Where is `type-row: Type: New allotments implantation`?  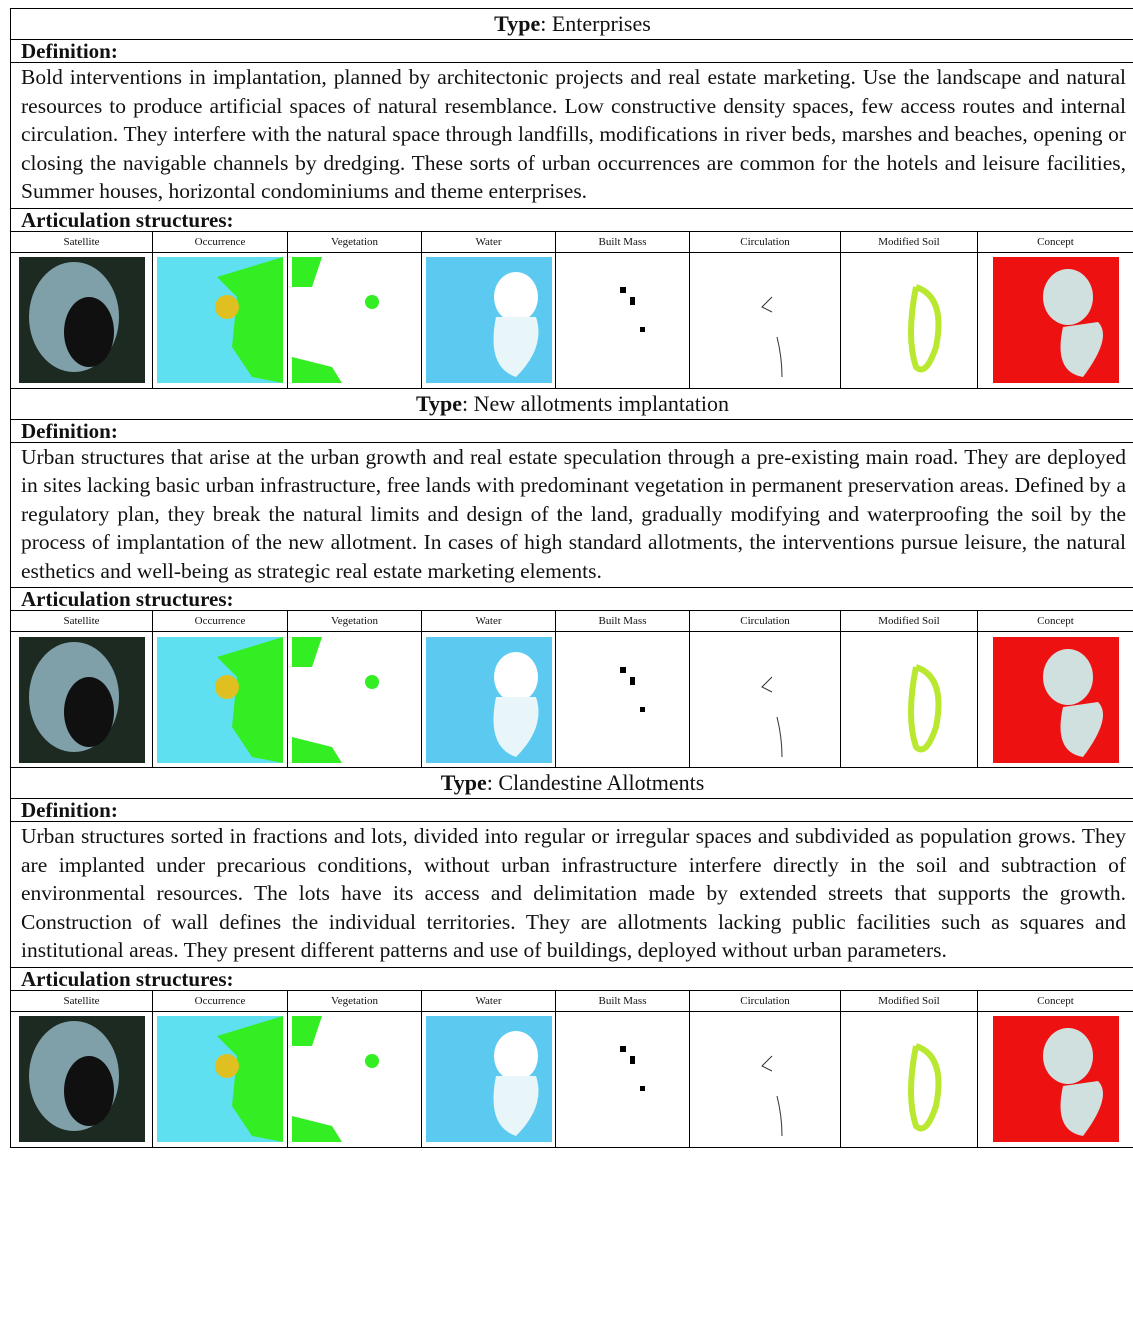
type-row: Type: New allotments implantation is located at coordinates (572, 404).